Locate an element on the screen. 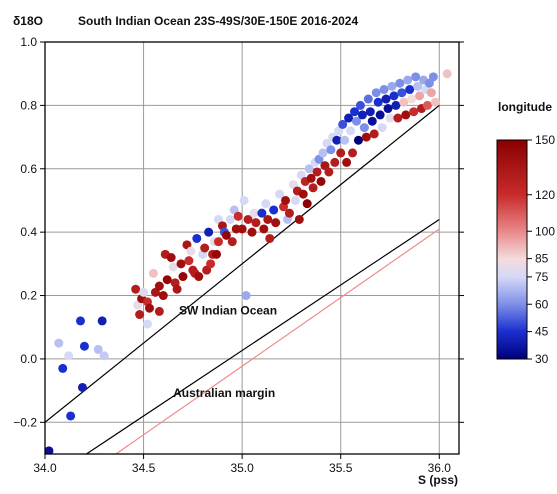 The image size is (557, 494). colorbar-tick-label: 45 is located at coordinates (542, 332).